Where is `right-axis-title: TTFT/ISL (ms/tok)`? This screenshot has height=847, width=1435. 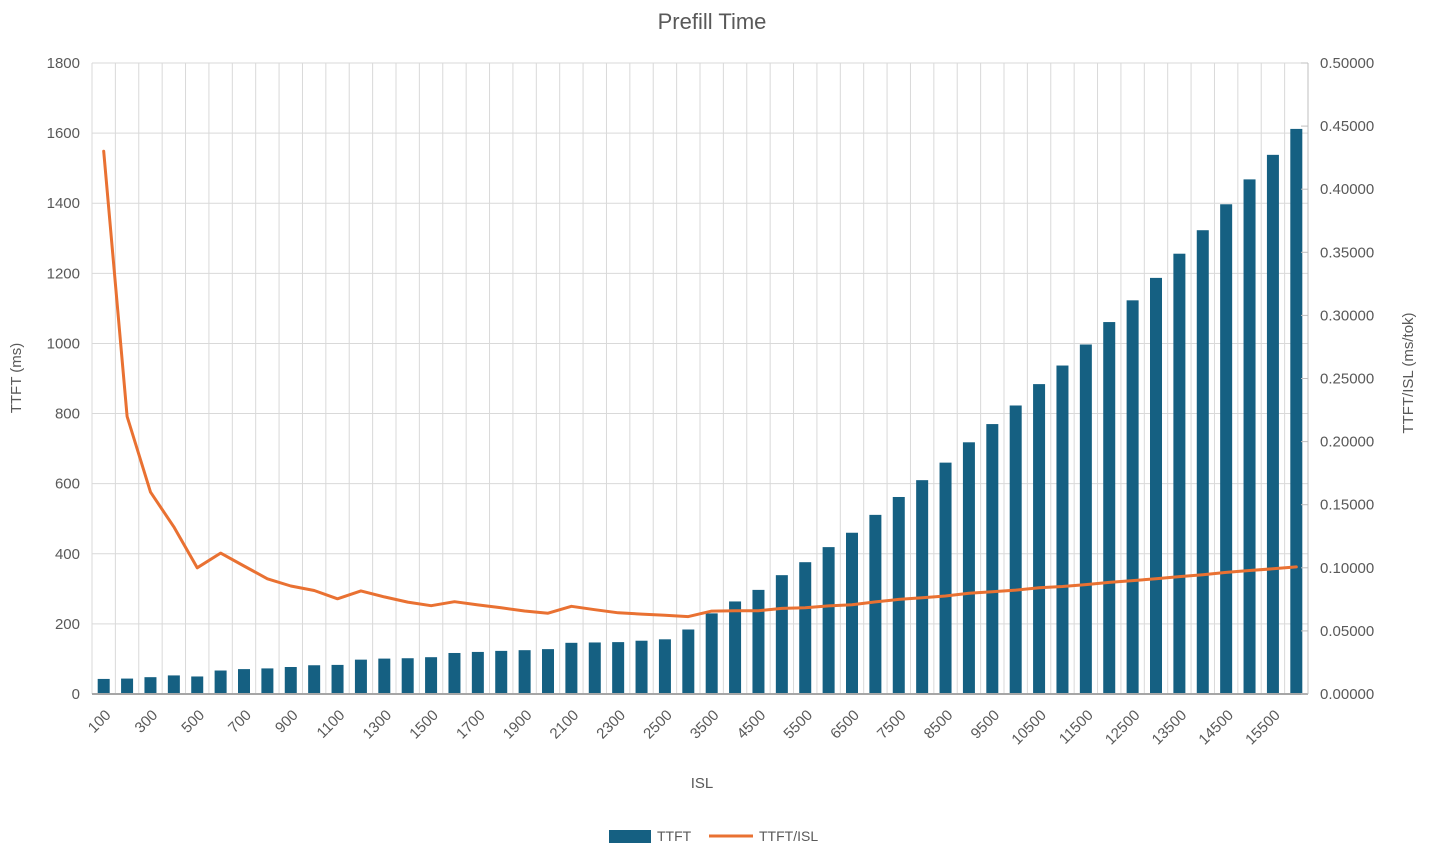
right-axis-title: TTFT/ISL (ms/tok) is located at coordinates (1408, 372).